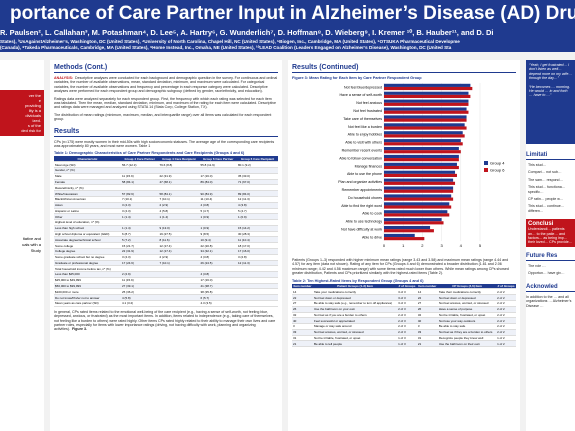 This screenshot has width=575, height=431. What do you see at coordinates (87, 251) in the screenshot?
I see `table-cell: College degree` at bounding box center [87, 251].